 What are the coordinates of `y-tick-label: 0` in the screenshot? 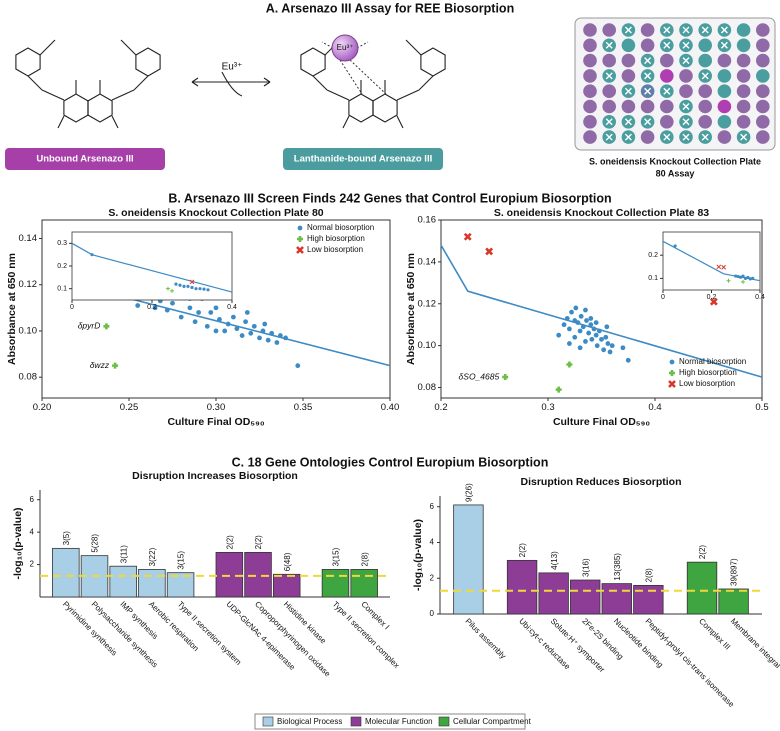 It's located at (432, 613).